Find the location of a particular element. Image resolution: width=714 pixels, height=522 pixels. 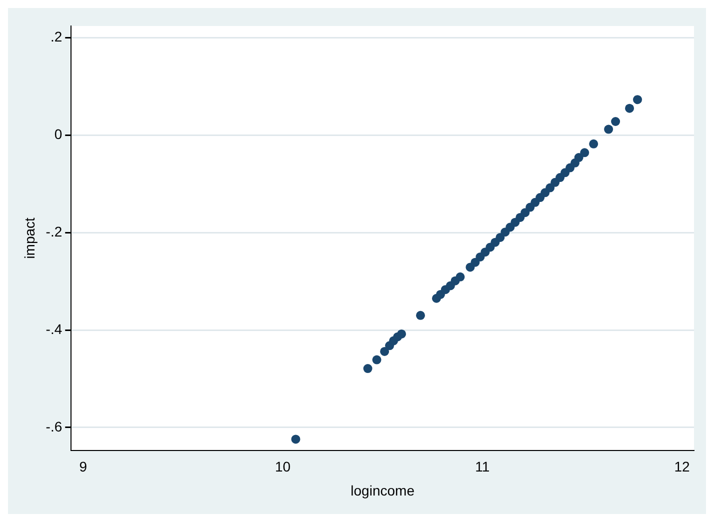

y-tick-label: -.2 is located at coordinates (54, 231).